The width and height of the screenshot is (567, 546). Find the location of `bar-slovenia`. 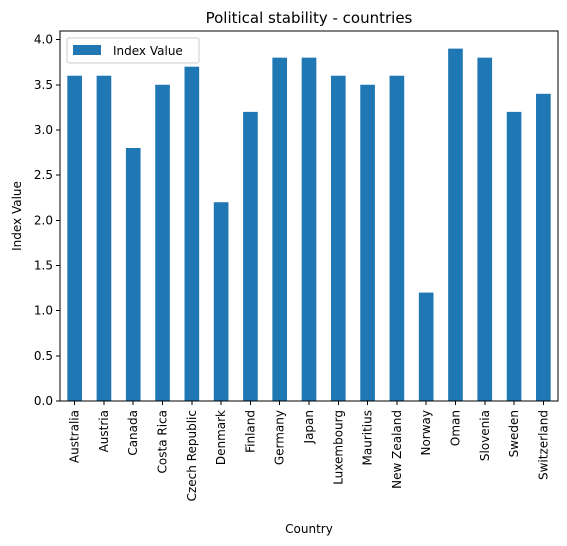

bar-slovenia is located at coordinates (485, 229).